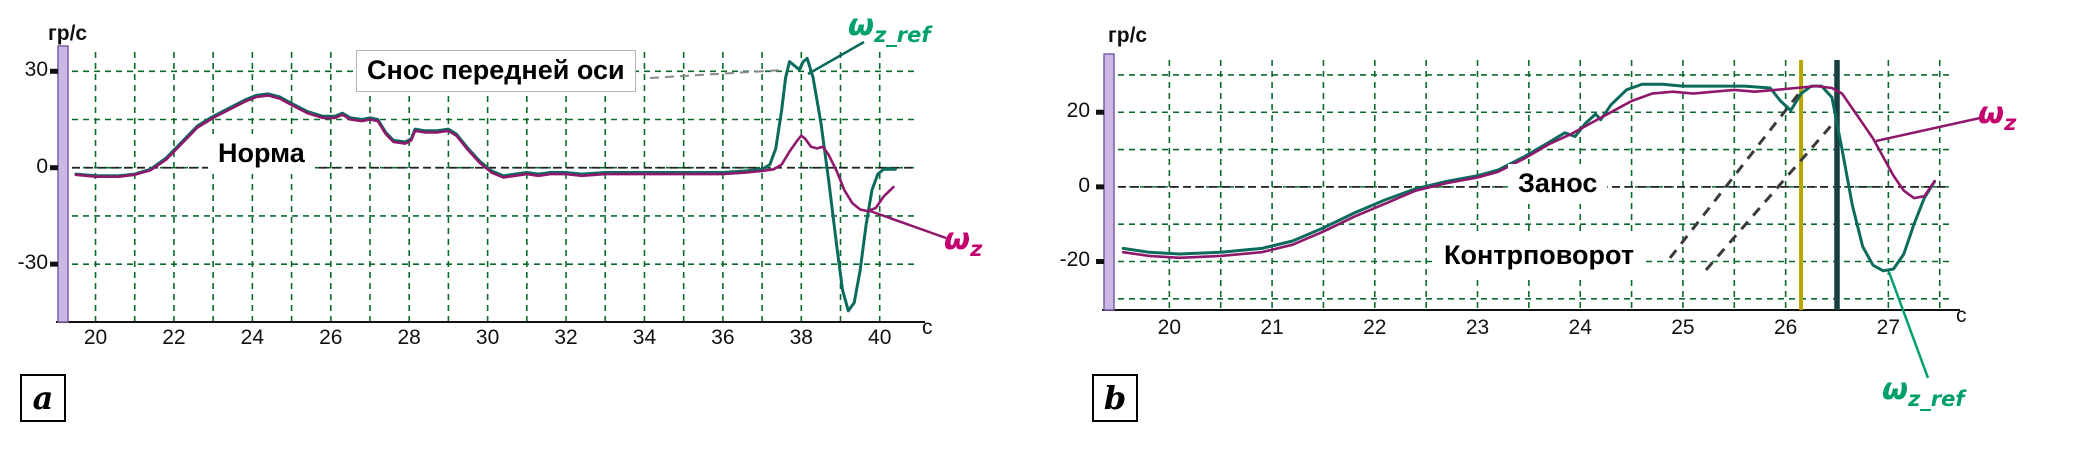 The height and width of the screenshot is (456, 2083). What do you see at coordinates (36, 70) in the screenshot?
I see `y-tick-label: 30` at bounding box center [36, 70].